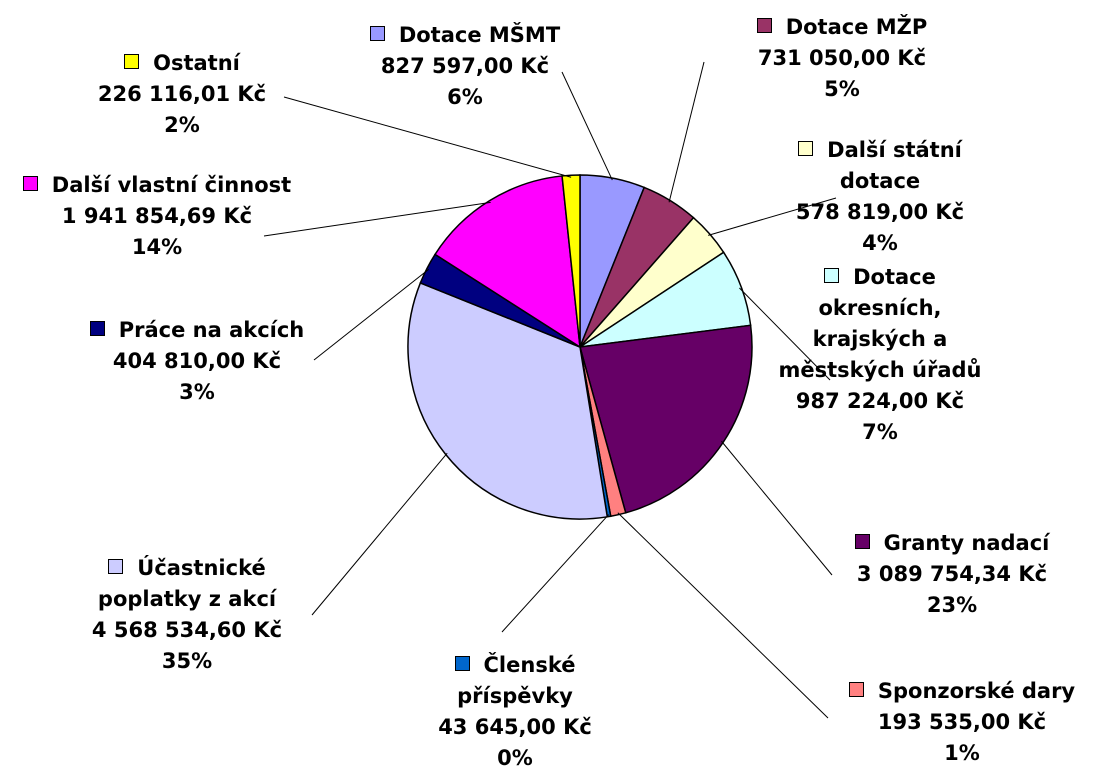 The image size is (1101, 780). What do you see at coordinates (515, 758) in the screenshot?
I see `percent-label: 0%` at bounding box center [515, 758].